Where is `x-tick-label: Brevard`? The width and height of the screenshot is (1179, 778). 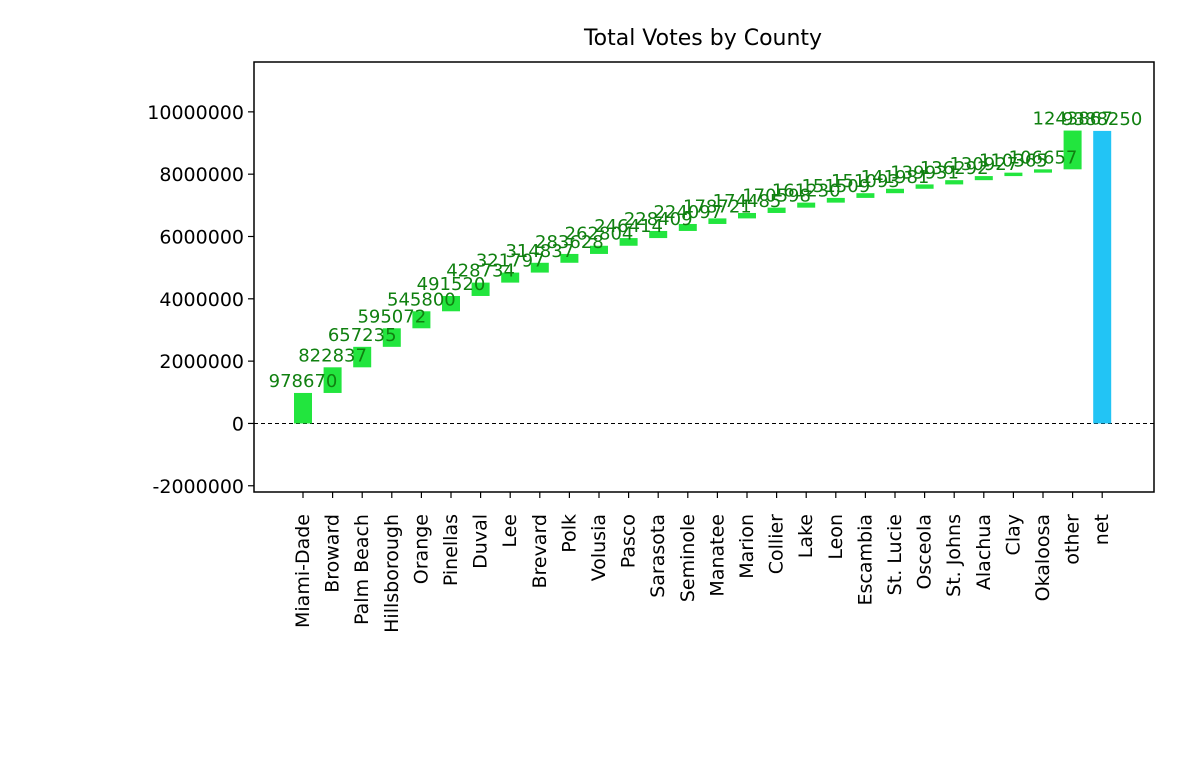 x-tick-label: Brevard is located at coordinates (540, 551).